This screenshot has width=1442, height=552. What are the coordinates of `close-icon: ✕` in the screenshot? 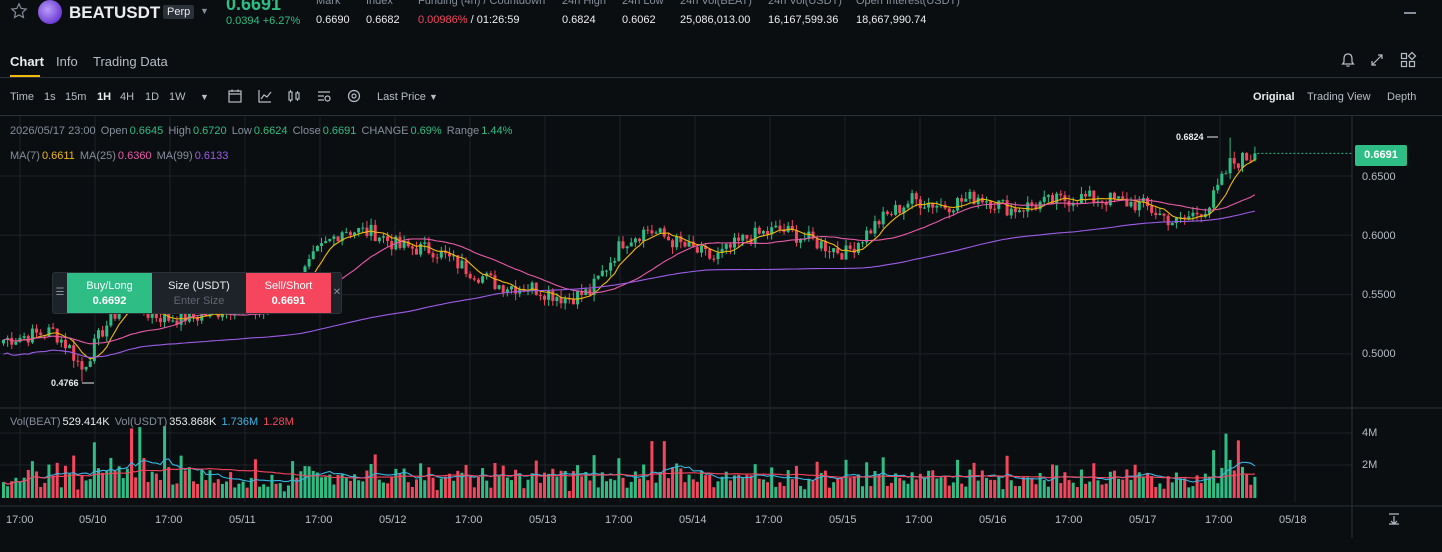 It's located at (337, 292).